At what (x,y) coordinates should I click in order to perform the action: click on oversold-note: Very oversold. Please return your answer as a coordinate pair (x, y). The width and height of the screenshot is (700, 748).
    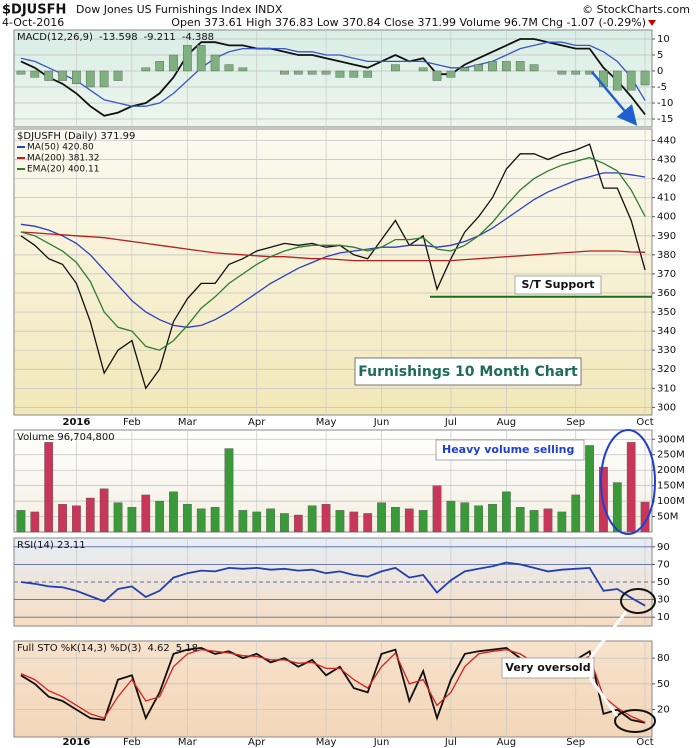
    Looking at the image, I should click on (547, 667).